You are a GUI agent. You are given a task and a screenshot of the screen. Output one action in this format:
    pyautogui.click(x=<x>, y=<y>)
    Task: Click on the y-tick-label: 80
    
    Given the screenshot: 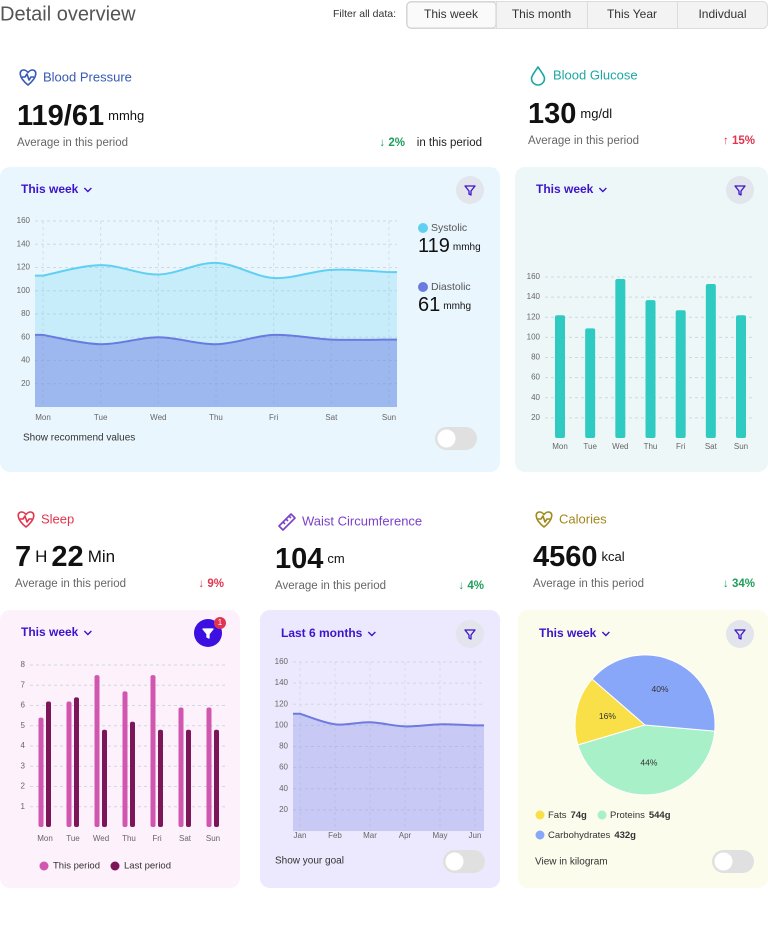 What is the action you would take?
    pyautogui.click(x=283, y=746)
    